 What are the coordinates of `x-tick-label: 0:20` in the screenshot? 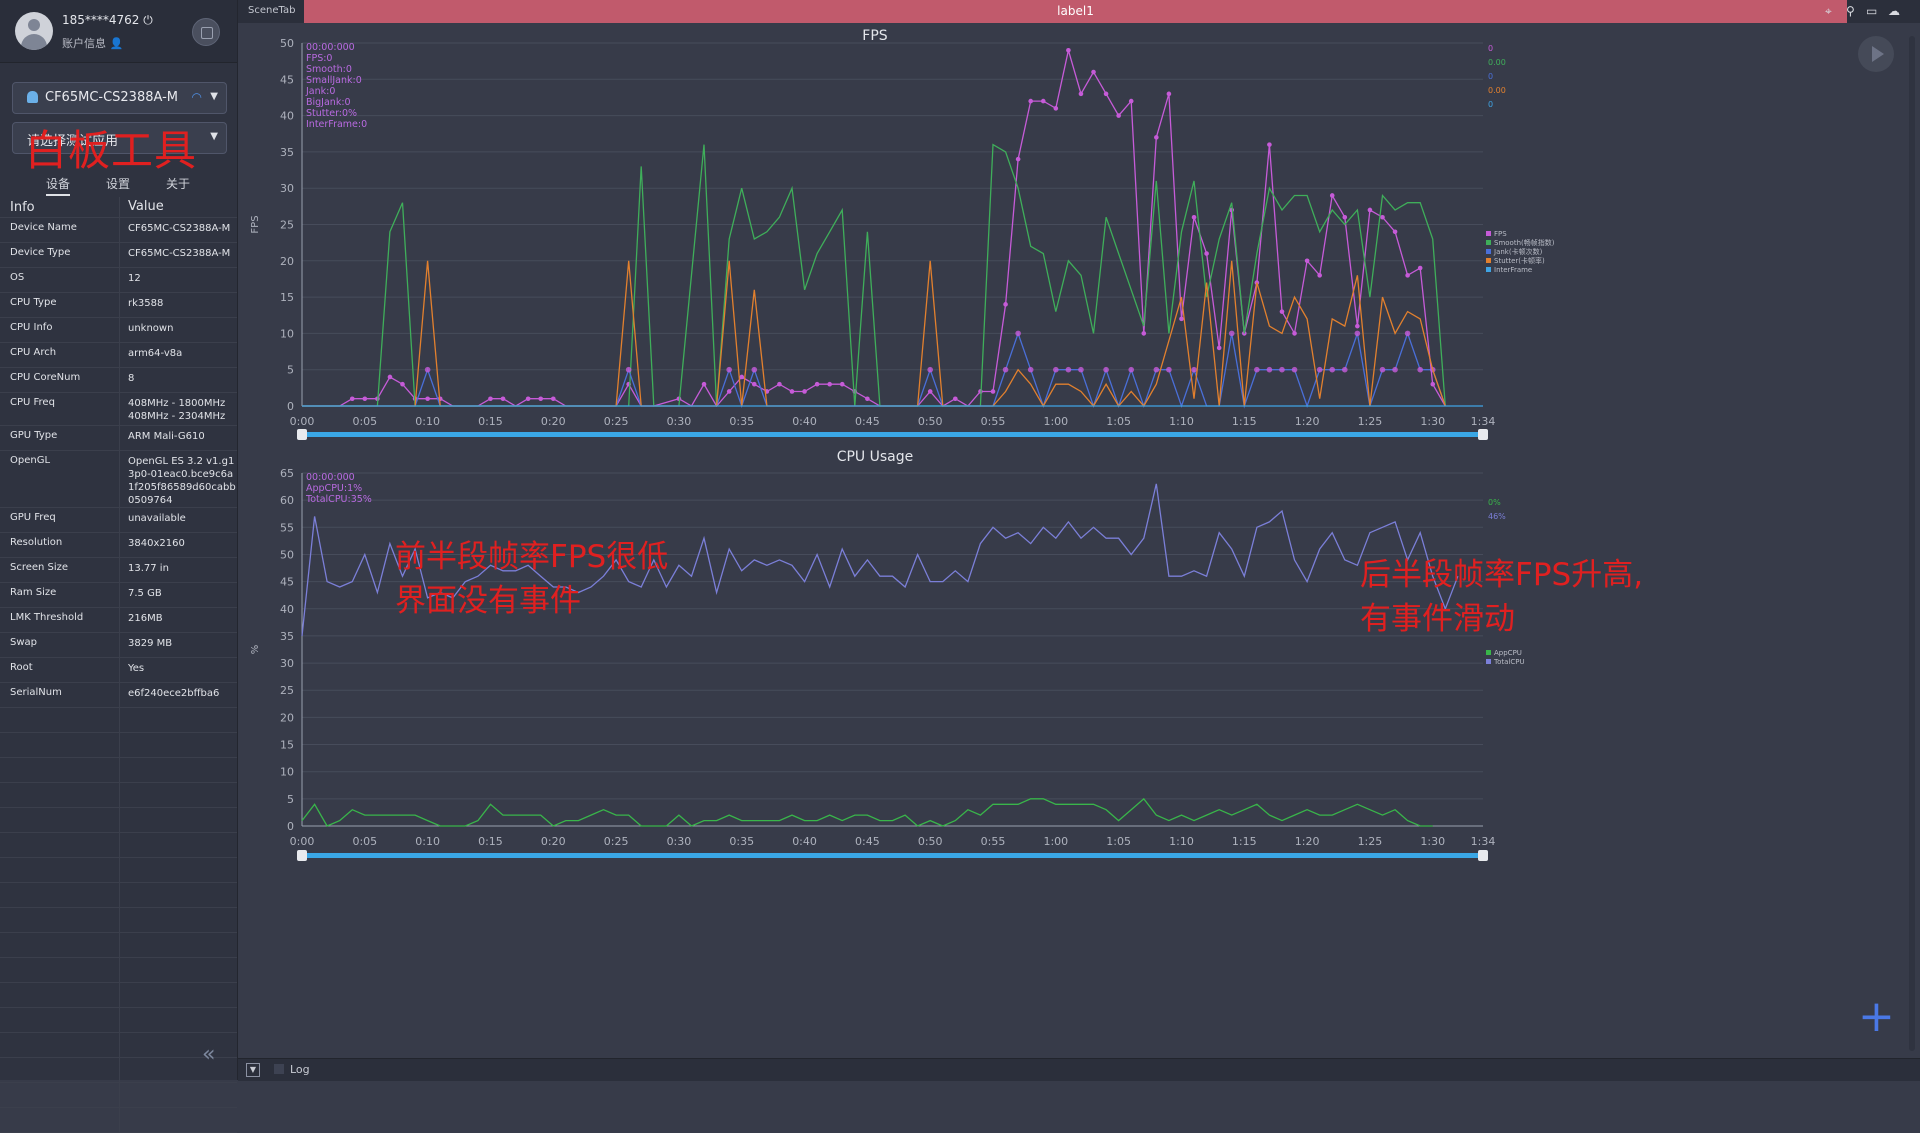 It's located at (553, 841).